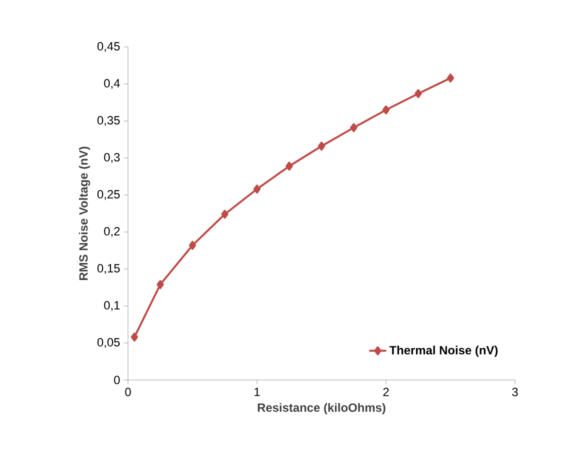  What do you see at coordinates (257, 392) in the screenshot?
I see `x-tick-label: 1` at bounding box center [257, 392].